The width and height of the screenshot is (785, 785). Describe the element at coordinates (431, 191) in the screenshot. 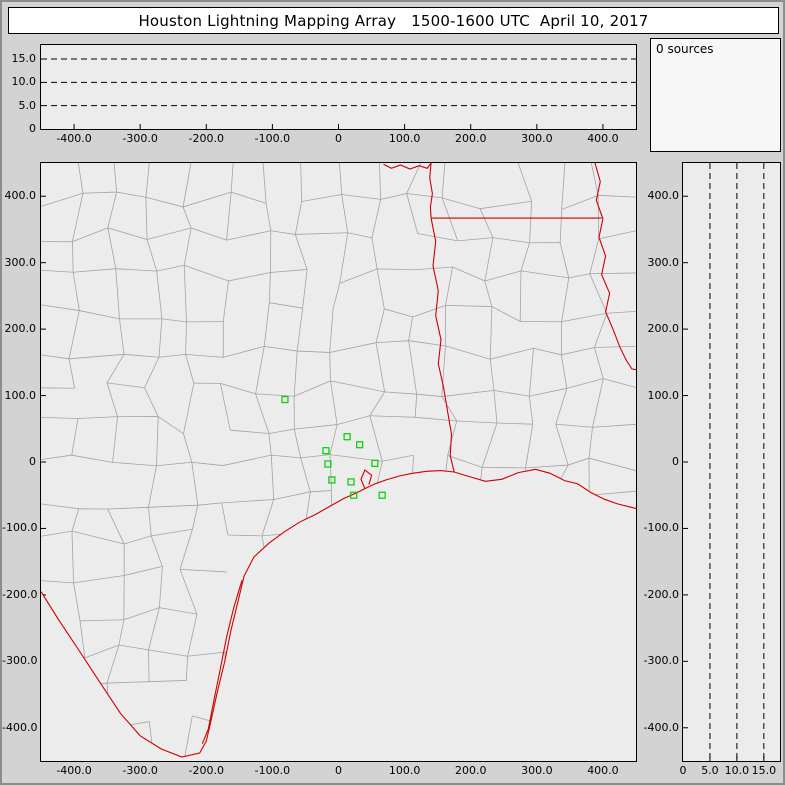

I see `tx-ar-border` at that location.